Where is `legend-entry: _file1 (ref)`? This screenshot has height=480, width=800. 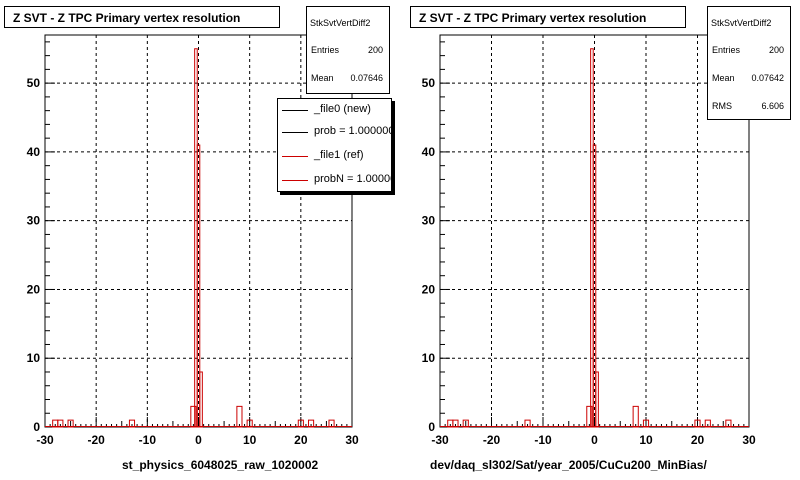 legend-entry: _file1 (ref) is located at coordinates (334, 156).